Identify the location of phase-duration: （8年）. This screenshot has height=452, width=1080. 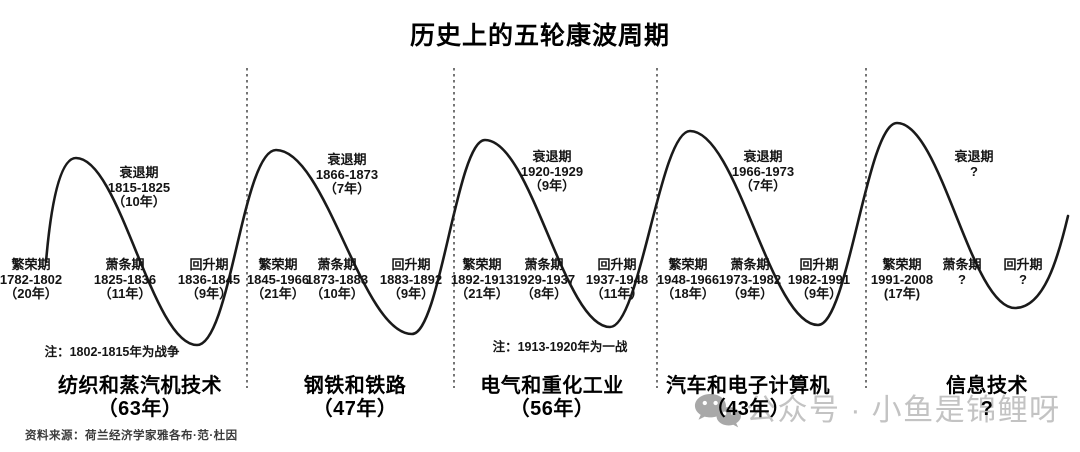
(544, 293).